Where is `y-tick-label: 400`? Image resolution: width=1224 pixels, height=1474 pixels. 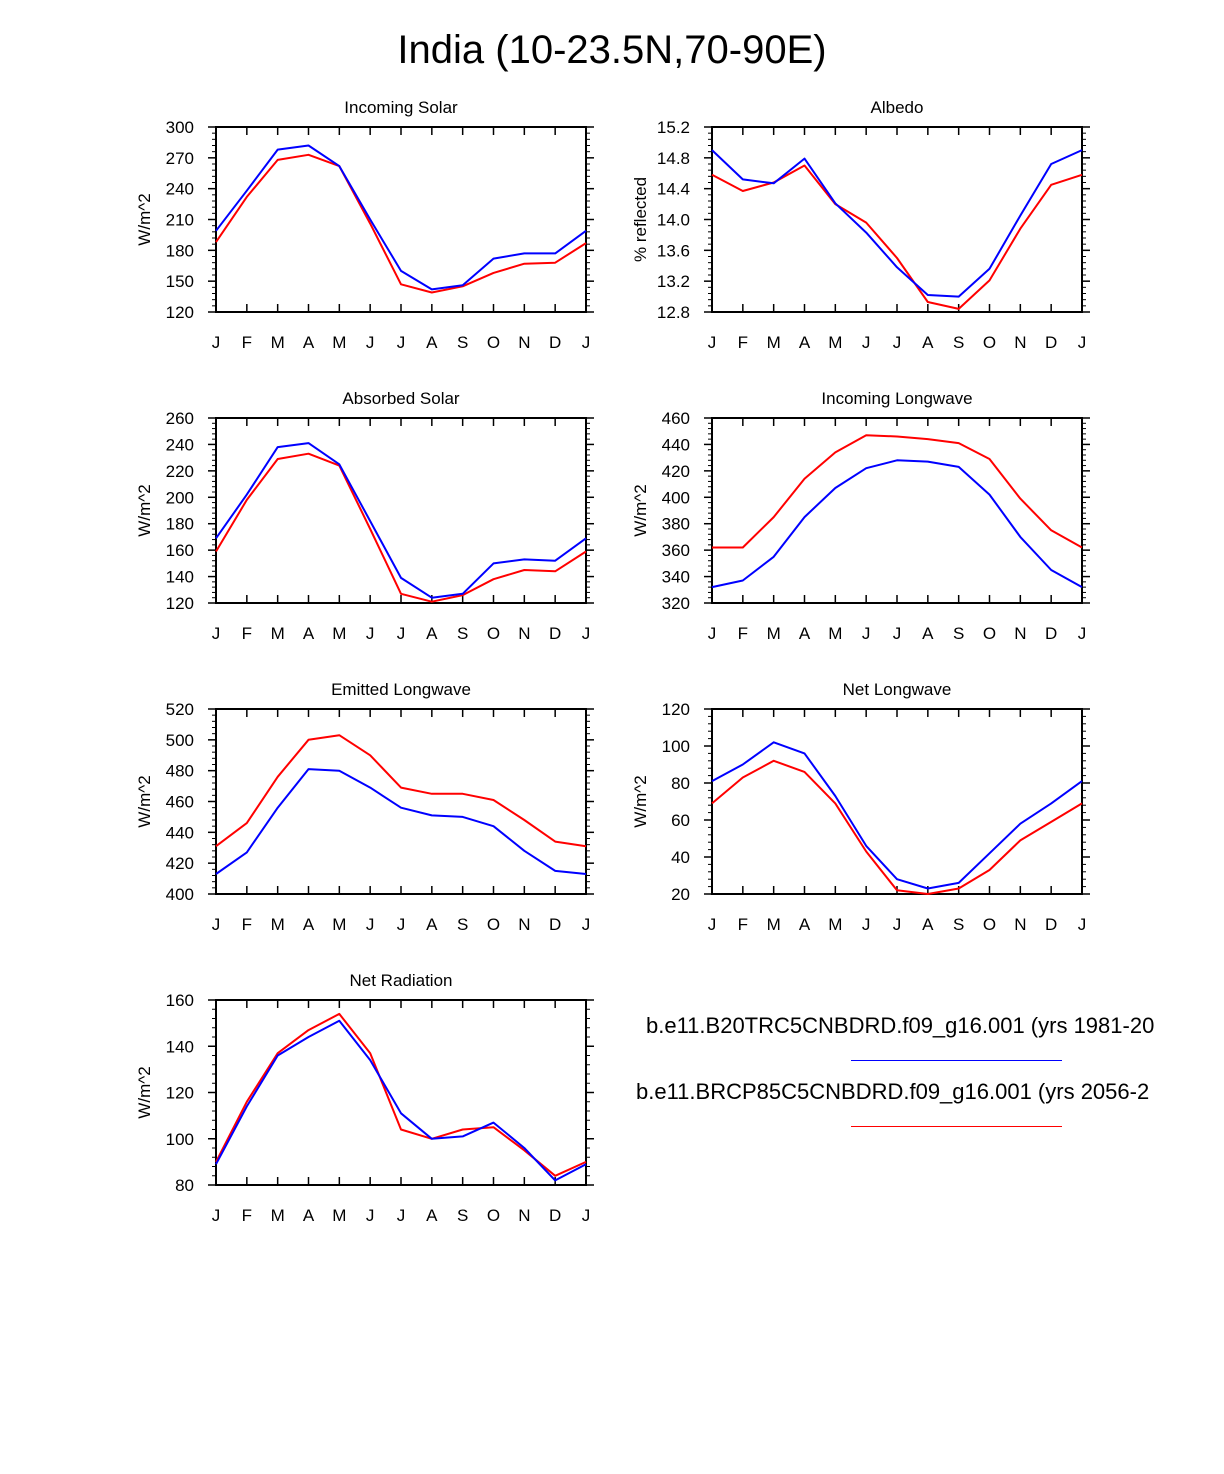
y-tick-label: 400 is located at coordinates (180, 894).